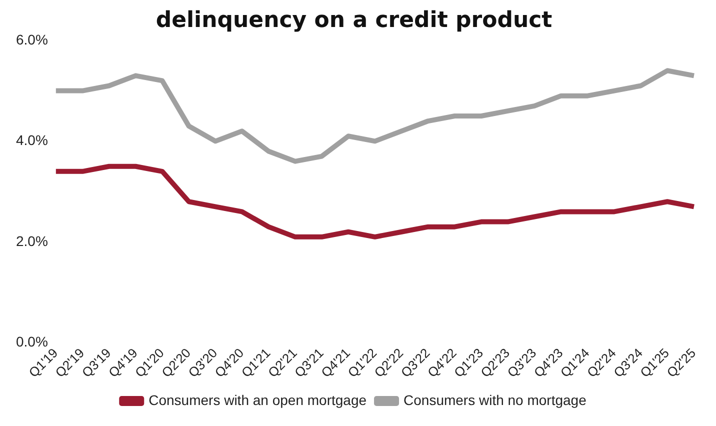 The height and width of the screenshot is (426, 716). Describe the element at coordinates (32, 240) in the screenshot. I see `y-tick-label: 2.0%` at that location.